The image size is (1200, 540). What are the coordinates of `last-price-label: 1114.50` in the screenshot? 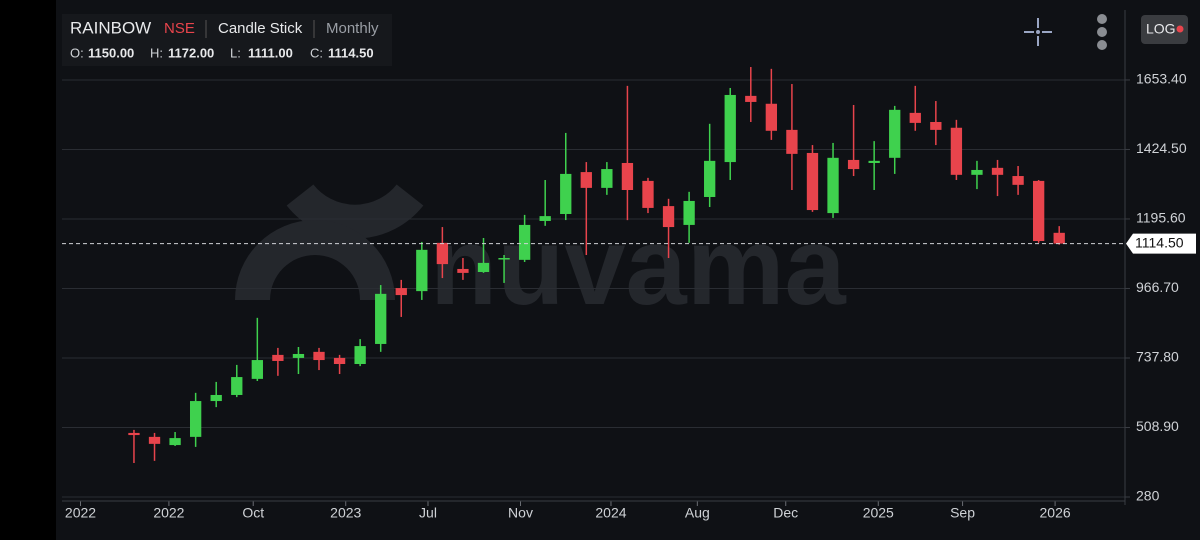 It's located at (1159, 242).